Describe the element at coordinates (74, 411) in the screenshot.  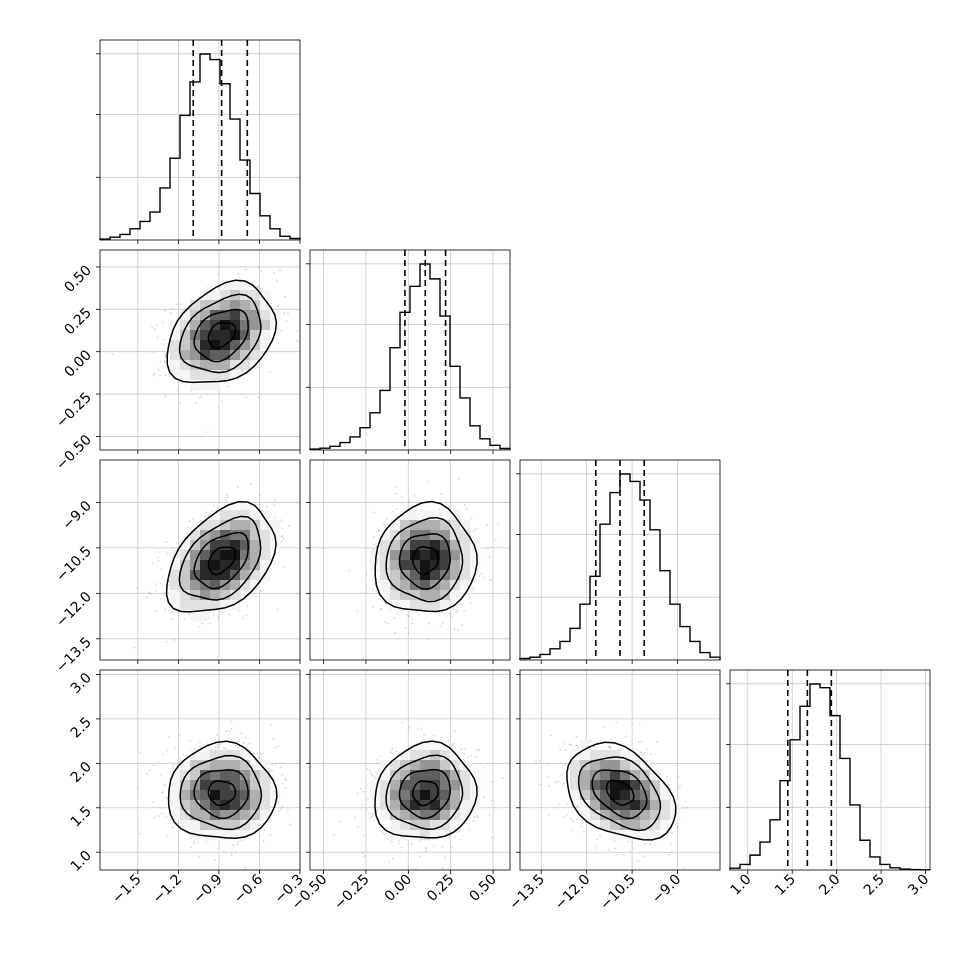
I see `y-tick-label: −0.25` at that location.